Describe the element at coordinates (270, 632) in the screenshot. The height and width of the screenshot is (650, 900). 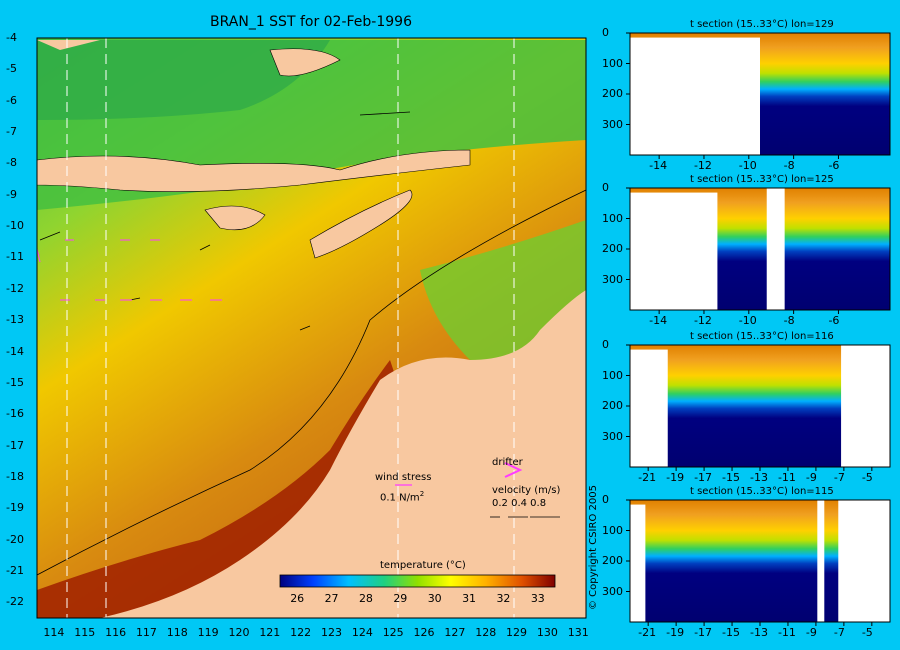
I see `lon-tick-label: 121` at that location.